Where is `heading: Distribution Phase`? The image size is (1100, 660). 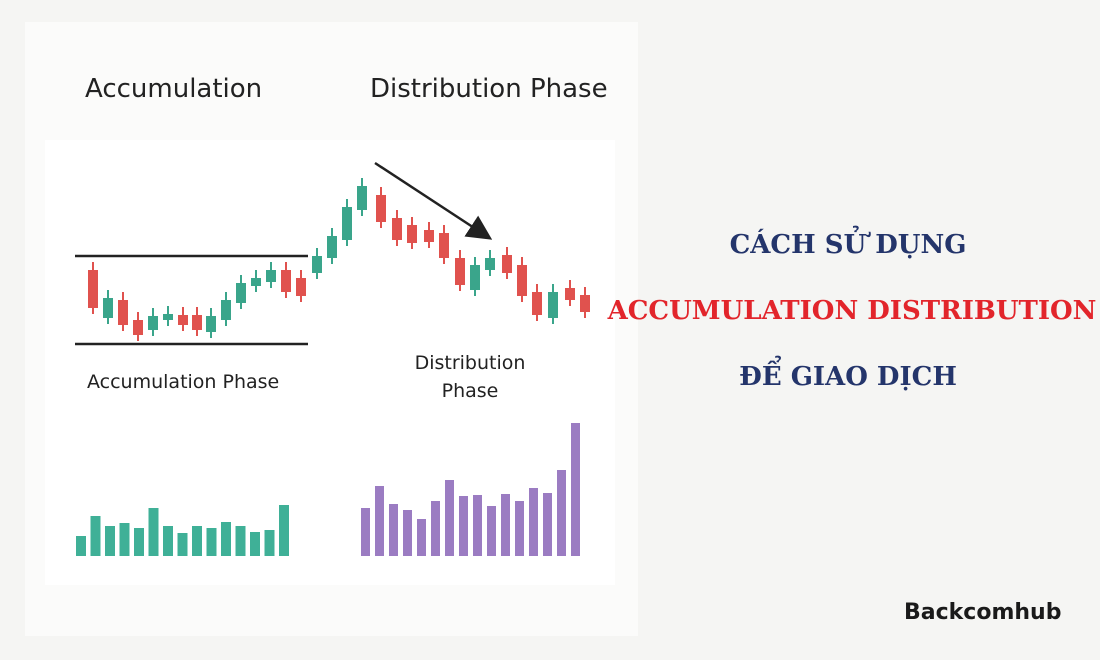 heading: Distribution Phase is located at coordinates (489, 89).